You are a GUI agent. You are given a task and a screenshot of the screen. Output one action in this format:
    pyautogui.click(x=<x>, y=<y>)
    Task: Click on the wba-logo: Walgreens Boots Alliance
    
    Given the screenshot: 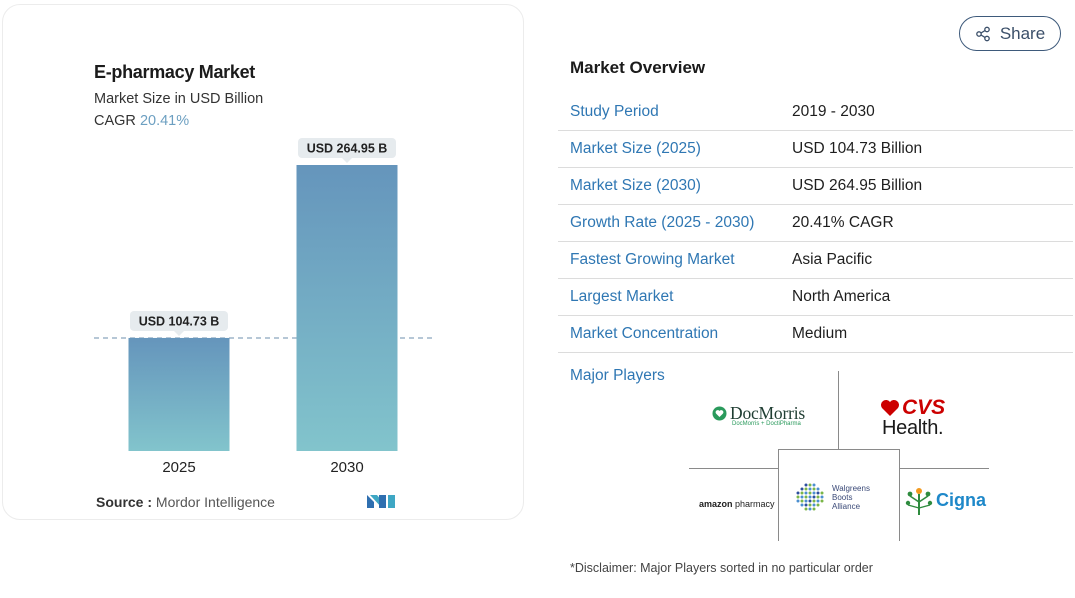 What is the action you would take?
    pyautogui.click(x=831, y=497)
    